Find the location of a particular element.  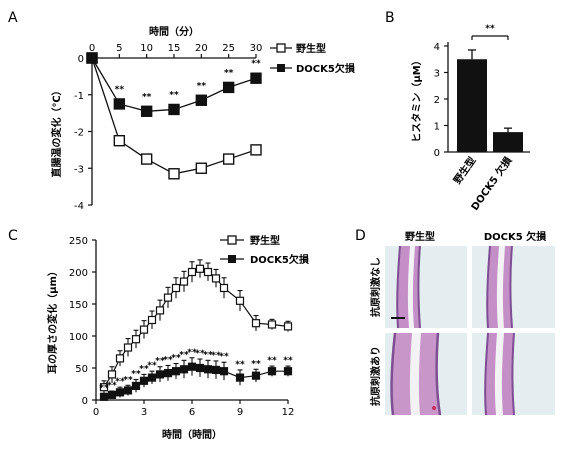

y-tick-label: -2 is located at coordinates (79, 133).